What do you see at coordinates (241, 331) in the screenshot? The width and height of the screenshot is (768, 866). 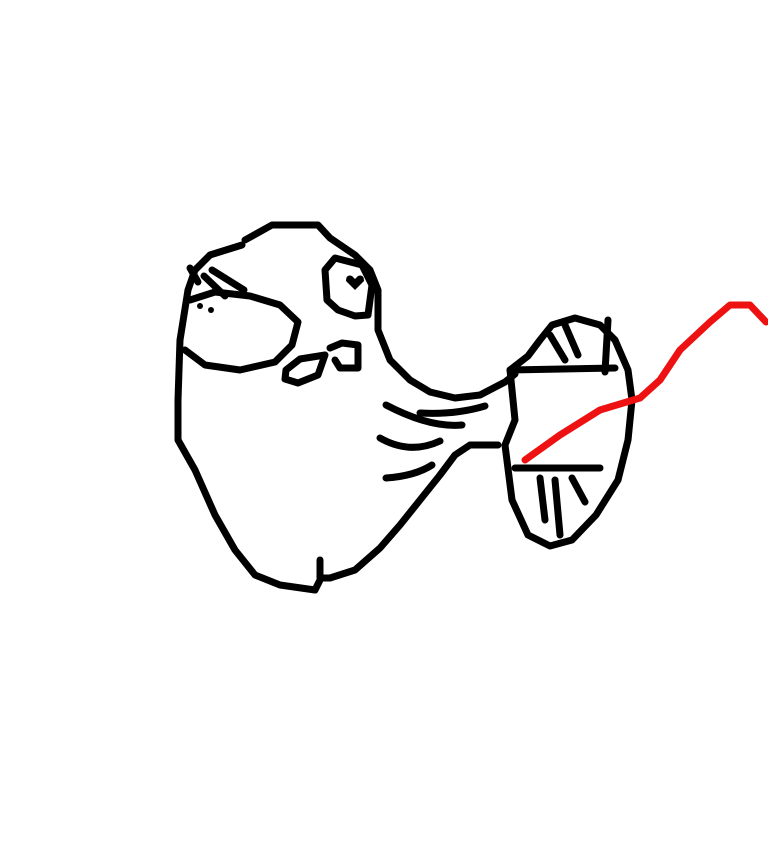 I see `snout` at bounding box center [241, 331].